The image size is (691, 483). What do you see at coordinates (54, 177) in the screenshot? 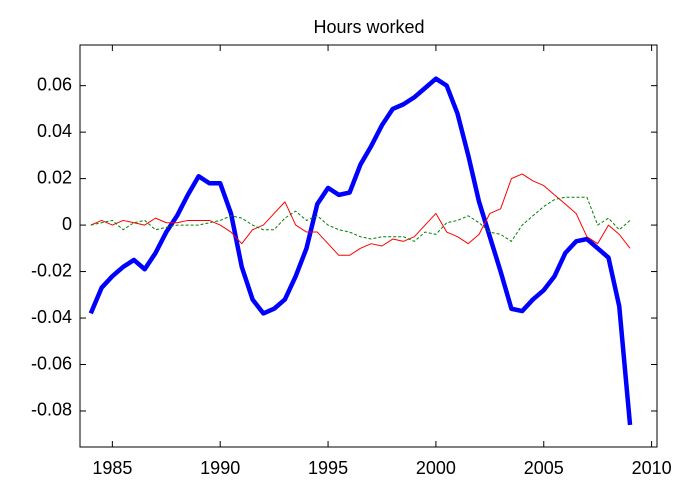
I see `y-tick-label: 0.02` at bounding box center [54, 177].